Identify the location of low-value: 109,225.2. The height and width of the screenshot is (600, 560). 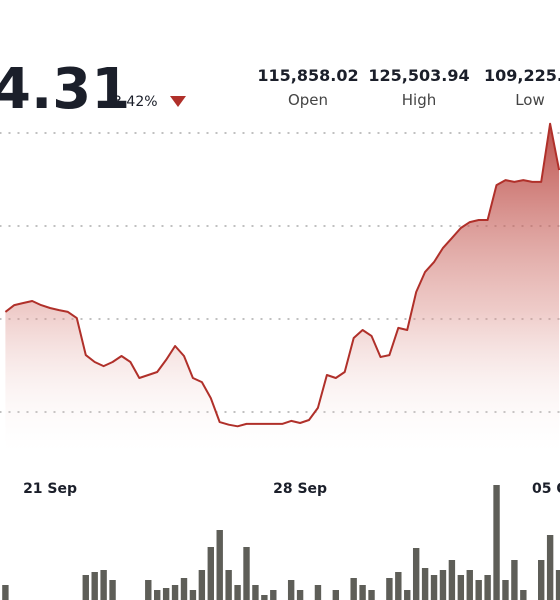
(522, 75).